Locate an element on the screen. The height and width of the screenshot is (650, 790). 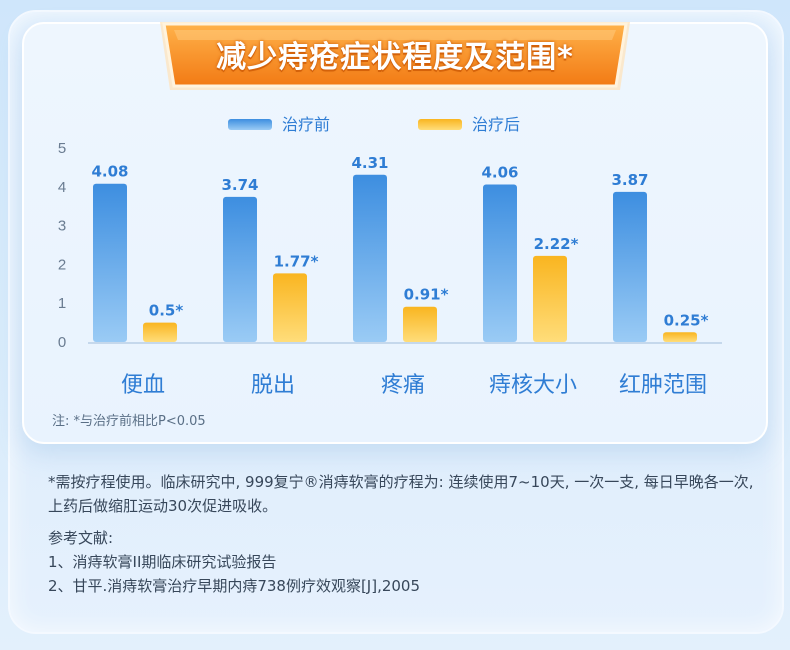
banner-shape is located at coordinates (395, 56).